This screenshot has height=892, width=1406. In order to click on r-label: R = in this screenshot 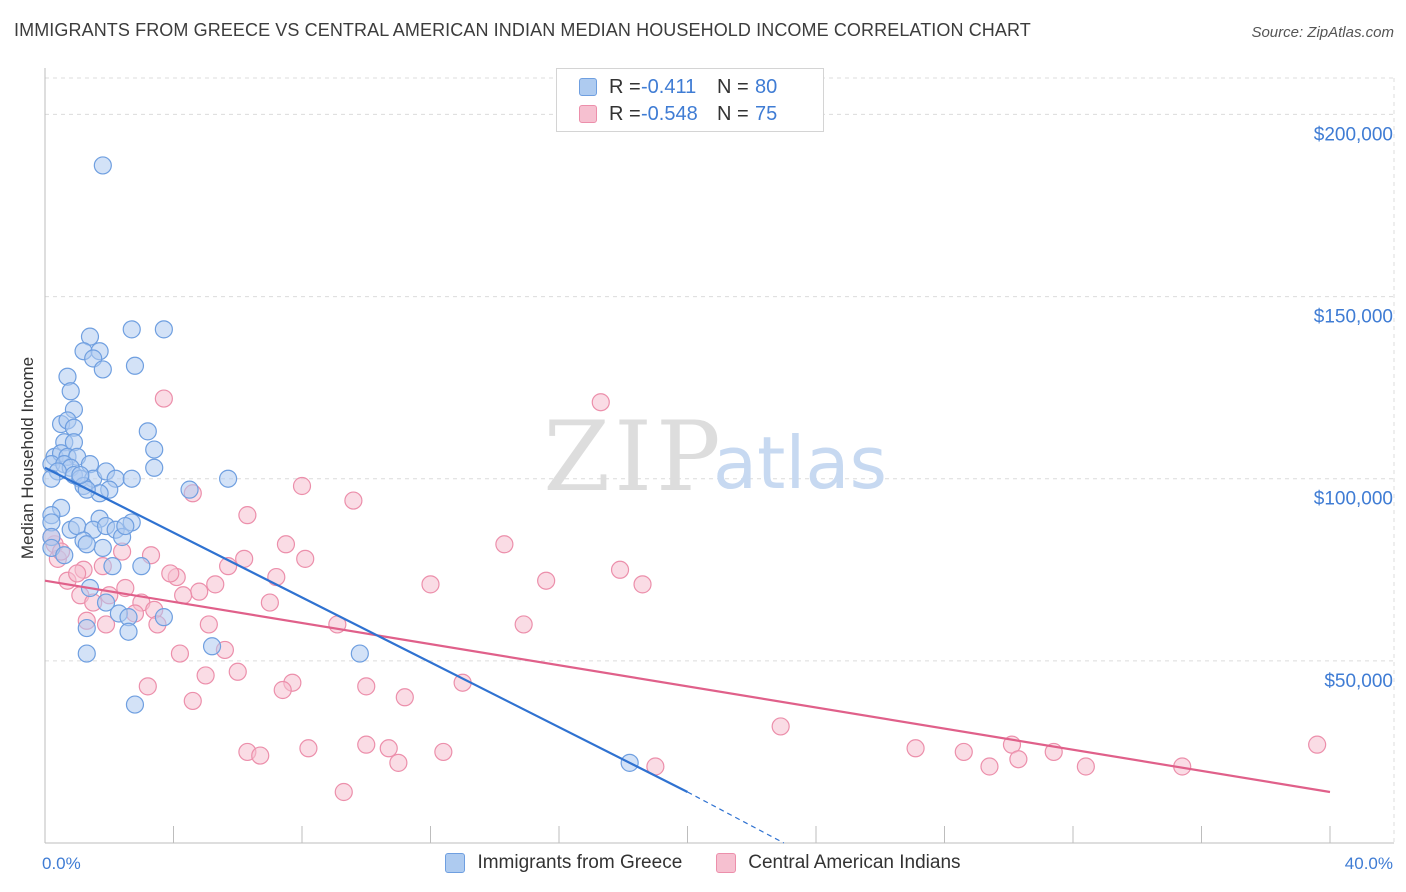, I will do `click(625, 86)`.